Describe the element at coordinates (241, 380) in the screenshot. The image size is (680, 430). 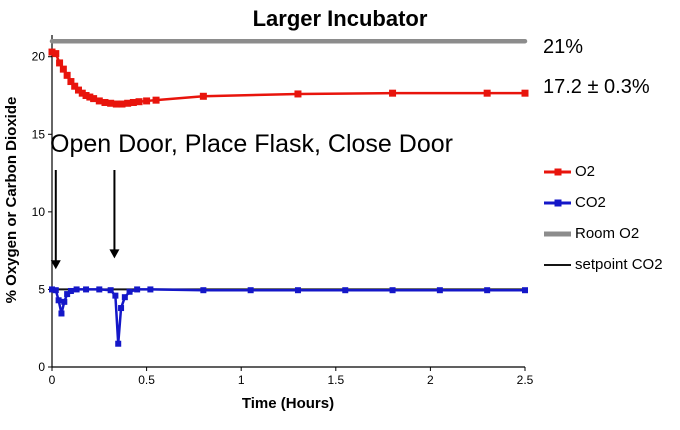
I see `svg-text: 1` at that location.